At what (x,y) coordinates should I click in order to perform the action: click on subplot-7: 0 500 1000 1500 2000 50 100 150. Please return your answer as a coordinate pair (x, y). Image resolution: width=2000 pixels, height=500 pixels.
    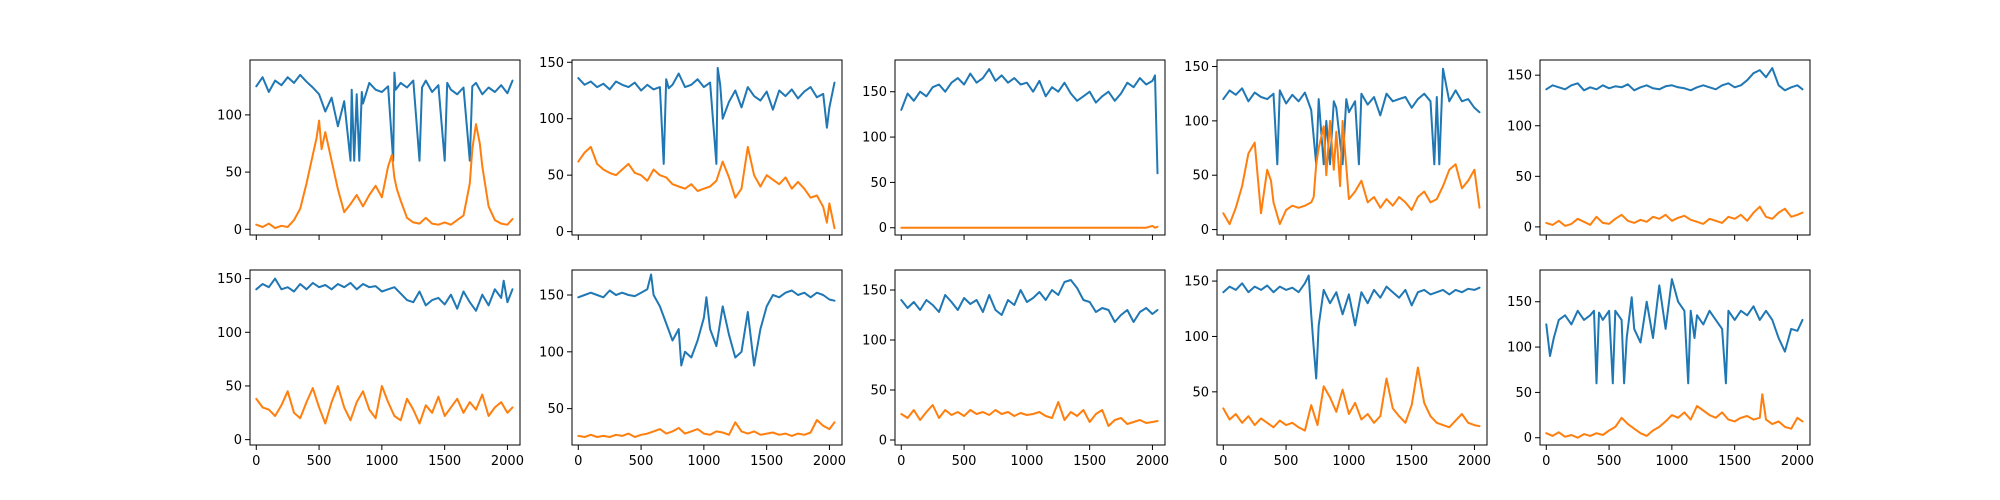
    Looking at the image, I should click on (692, 369).